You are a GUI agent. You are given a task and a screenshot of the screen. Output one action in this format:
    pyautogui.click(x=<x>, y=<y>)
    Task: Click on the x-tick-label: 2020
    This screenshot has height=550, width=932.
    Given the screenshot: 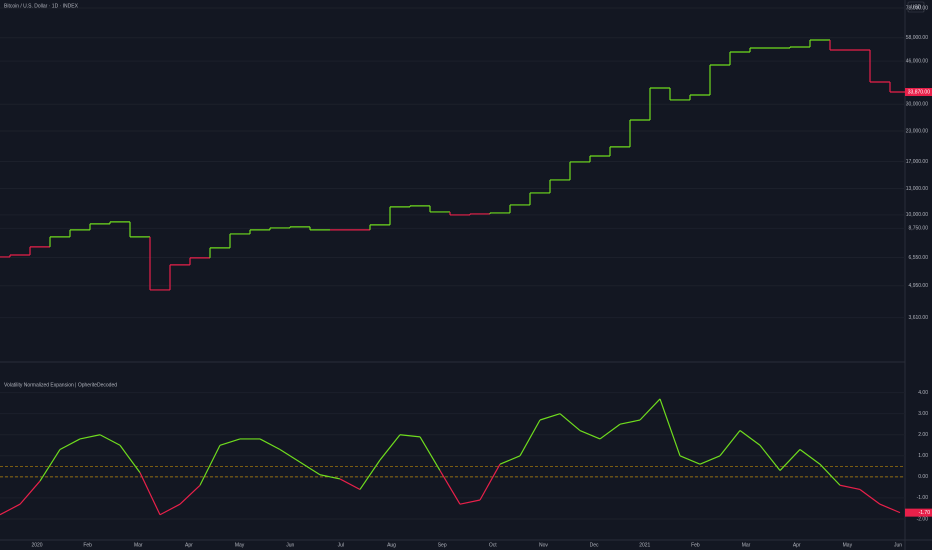 What is the action you would take?
    pyautogui.click(x=36, y=545)
    